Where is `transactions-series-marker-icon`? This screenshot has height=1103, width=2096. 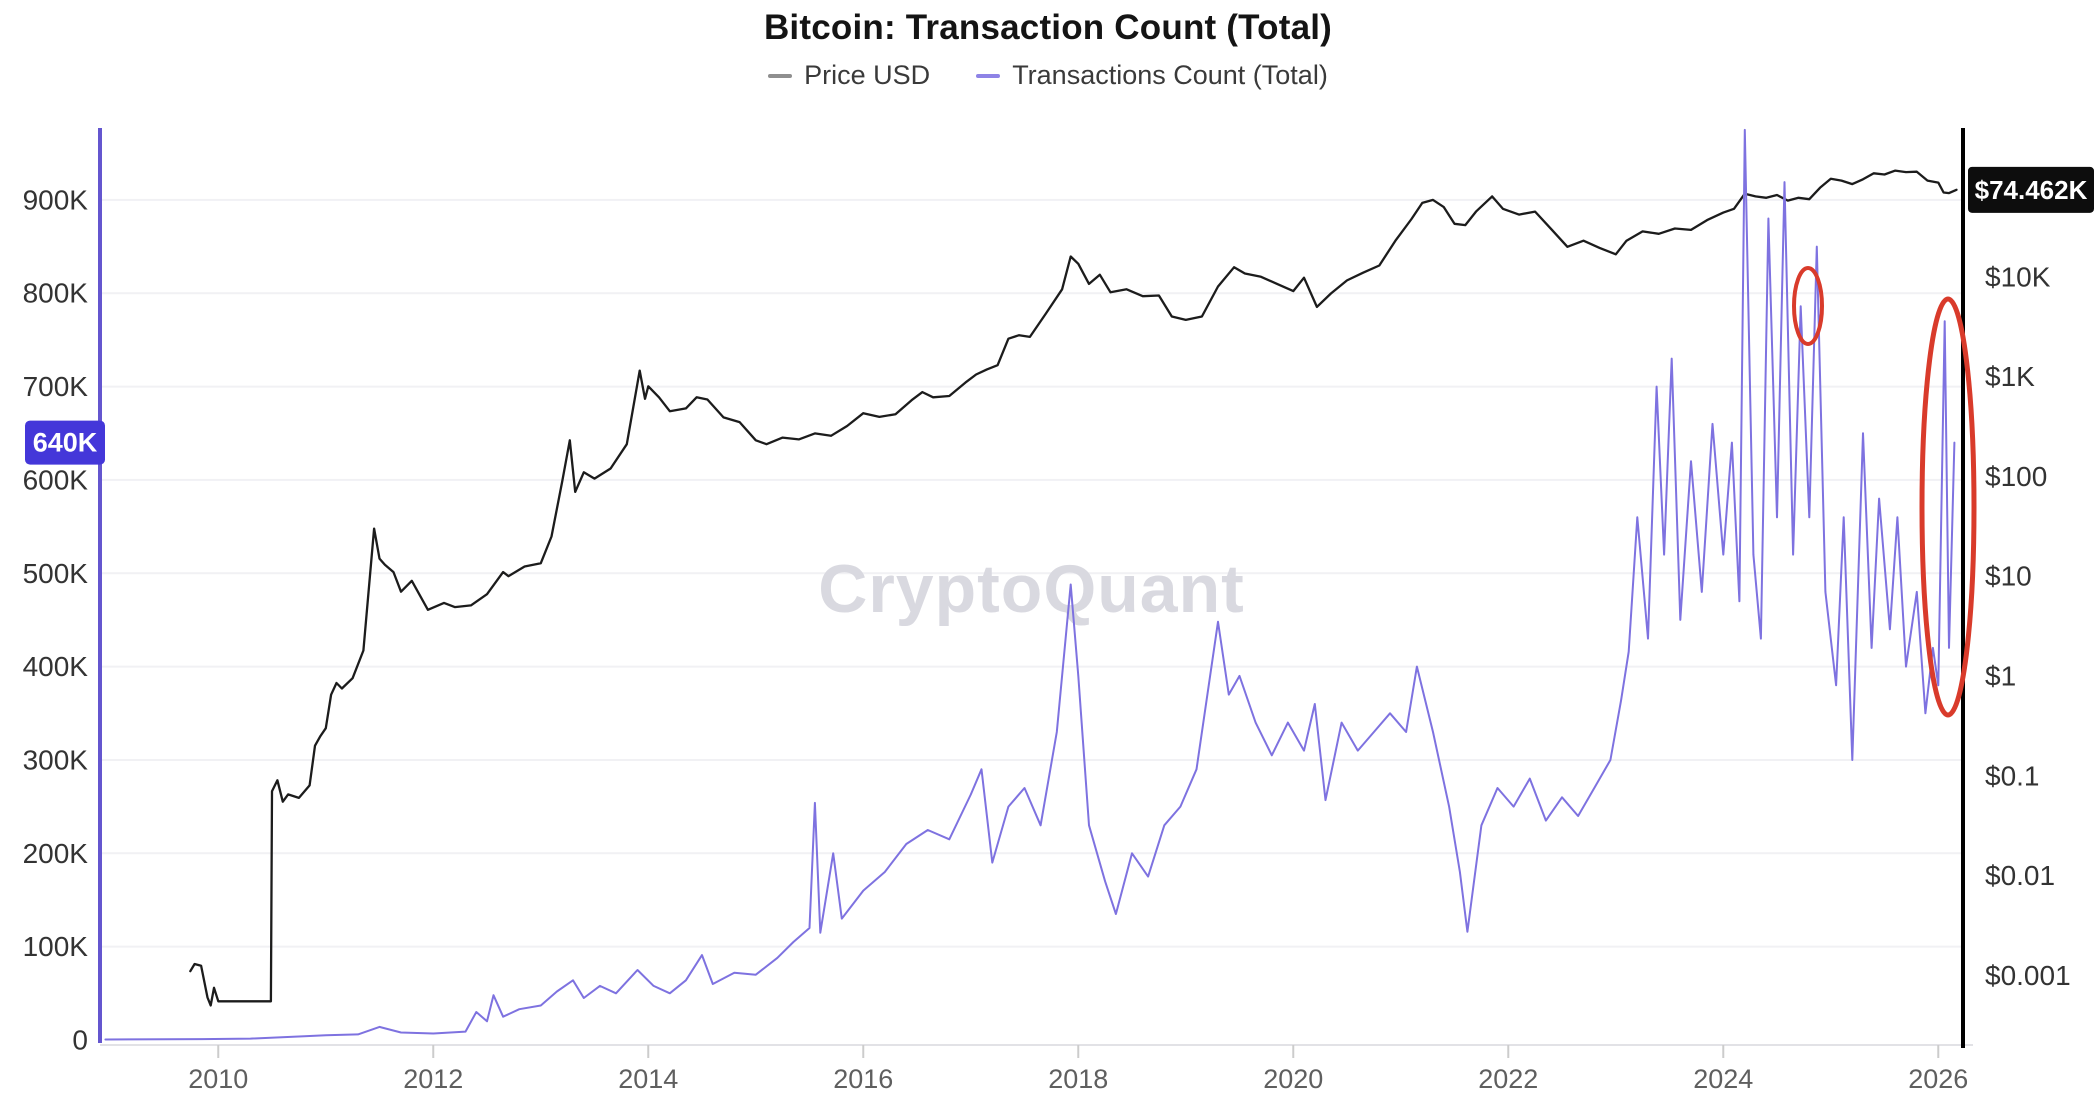 transactions-series-marker-icon is located at coordinates (988, 75).